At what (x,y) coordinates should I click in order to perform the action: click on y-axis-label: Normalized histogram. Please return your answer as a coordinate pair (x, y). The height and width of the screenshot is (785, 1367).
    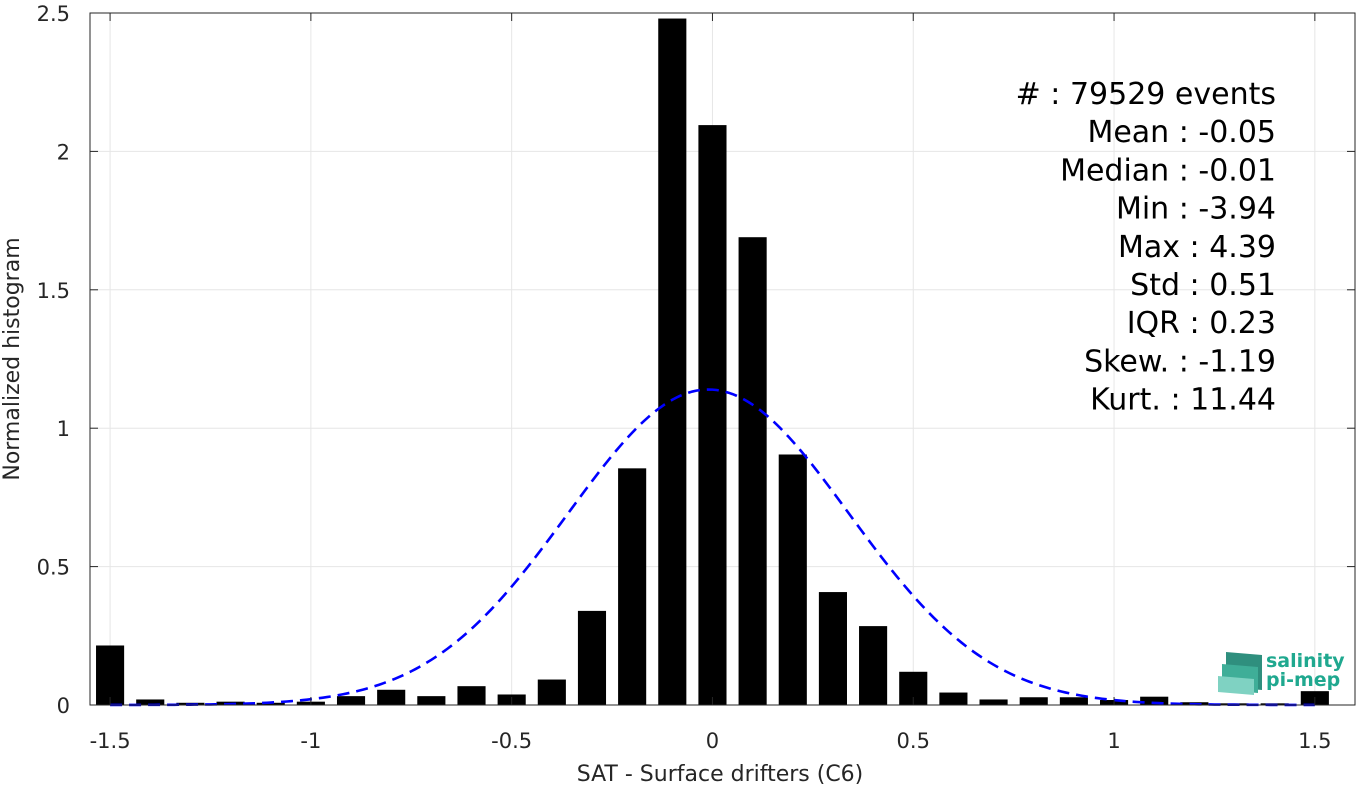
    Looking at the image, I should click on (12, 358).